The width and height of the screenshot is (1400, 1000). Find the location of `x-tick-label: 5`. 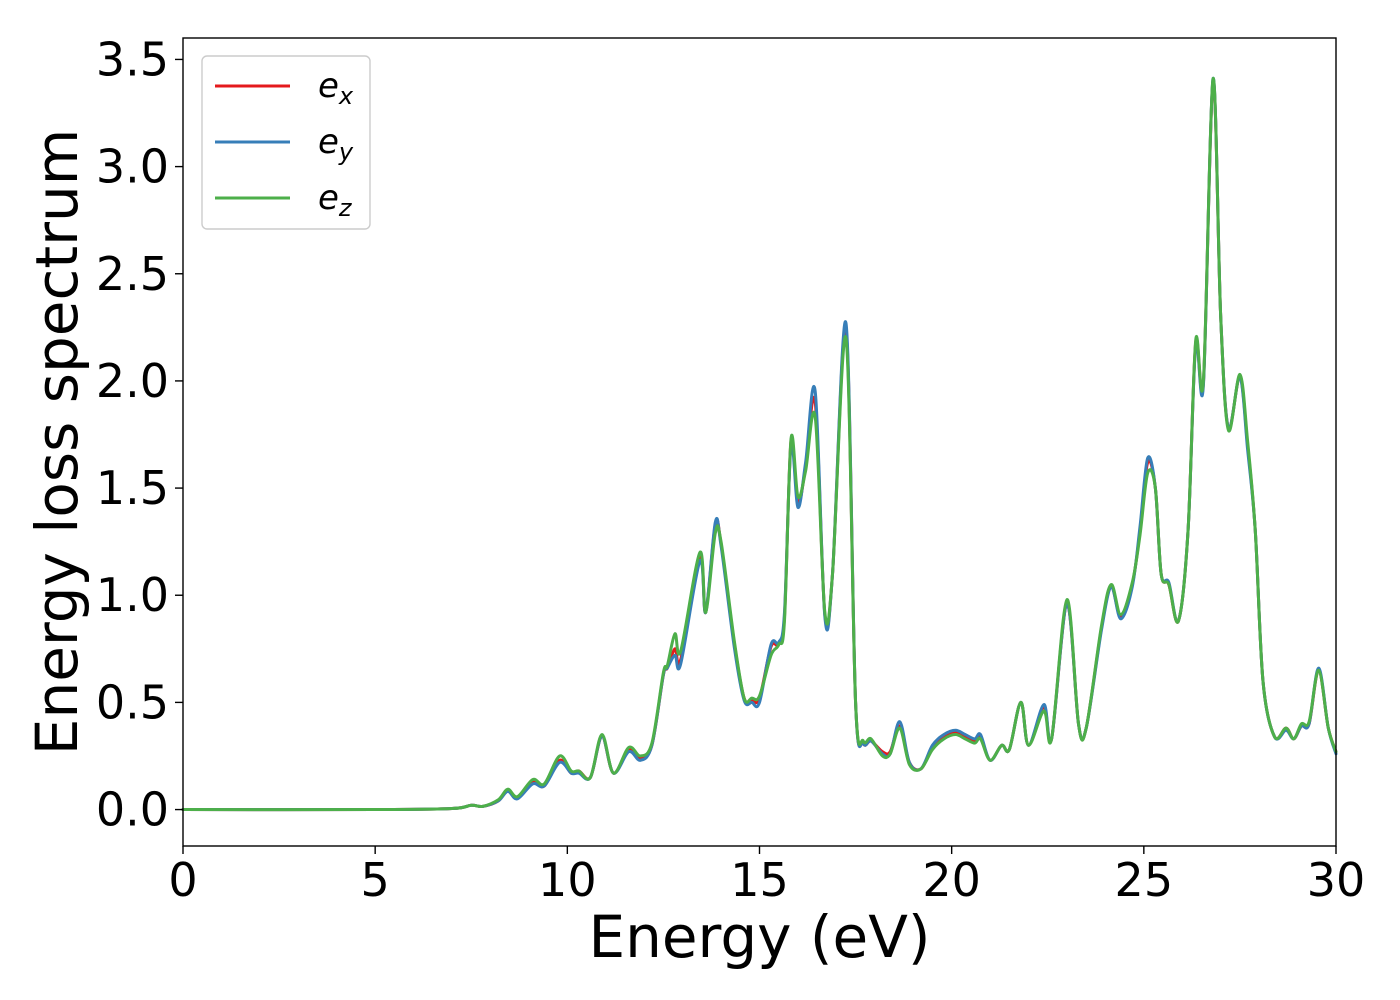

x-tick-label: 5 is located at coordinates (375, 880).